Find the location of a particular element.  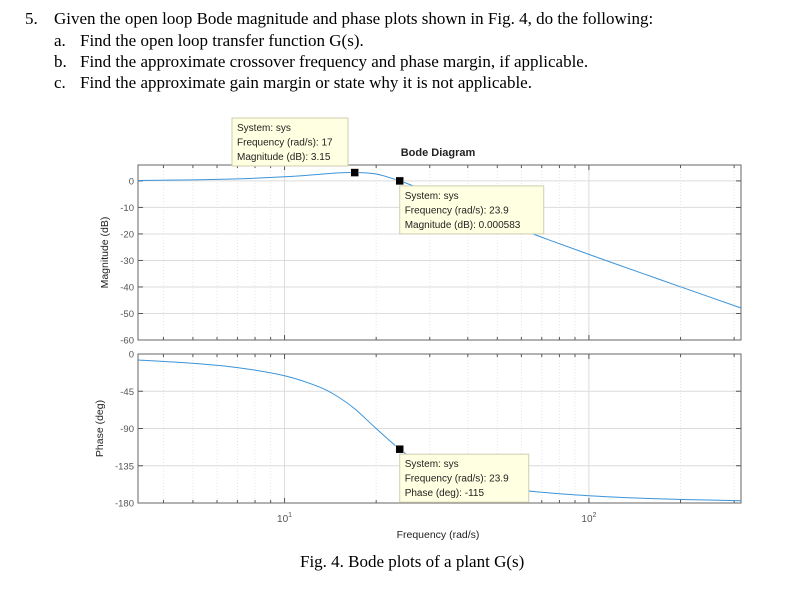

y-tick-label: -135 is located at coordinates (124, 466).